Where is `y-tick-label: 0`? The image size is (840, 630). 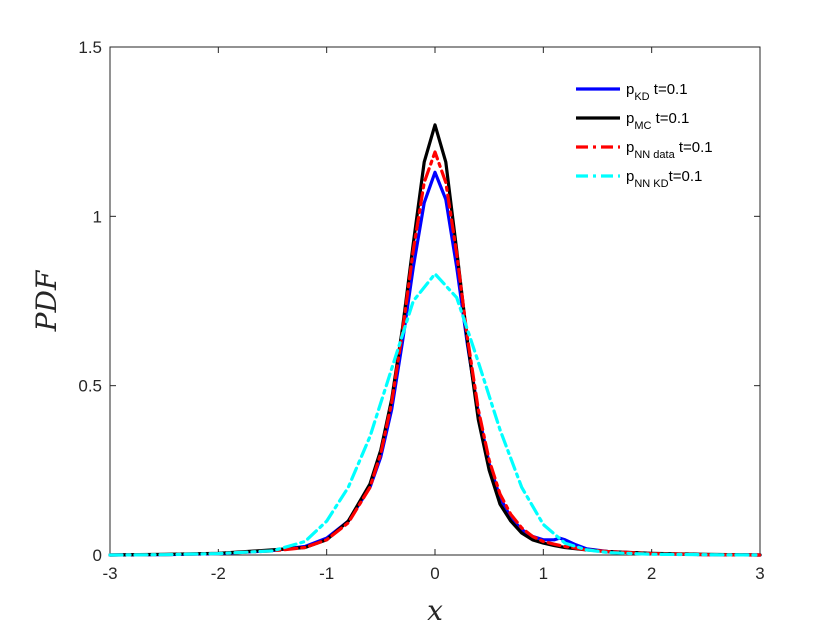 y-tick-label: 0 is located at coordinates (97, 555).